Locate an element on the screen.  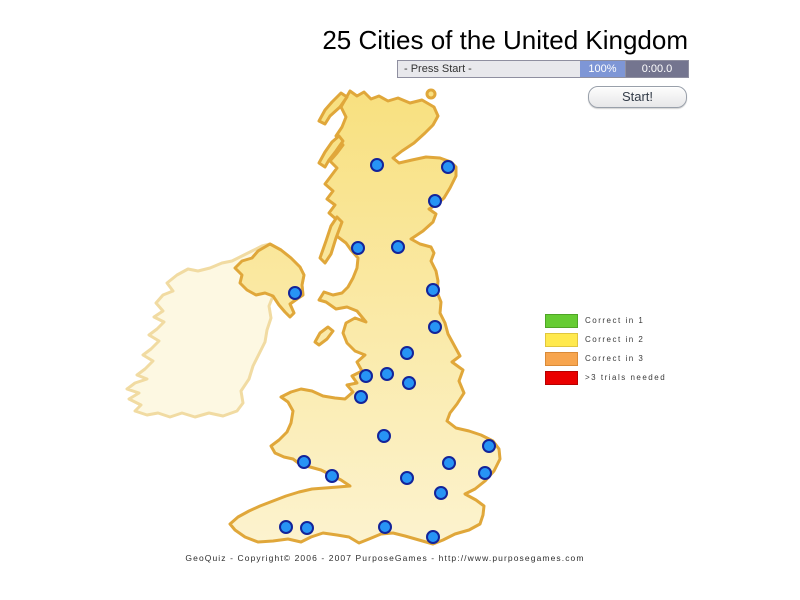
kintyre-peninsula is located at coordinates (331, 240).